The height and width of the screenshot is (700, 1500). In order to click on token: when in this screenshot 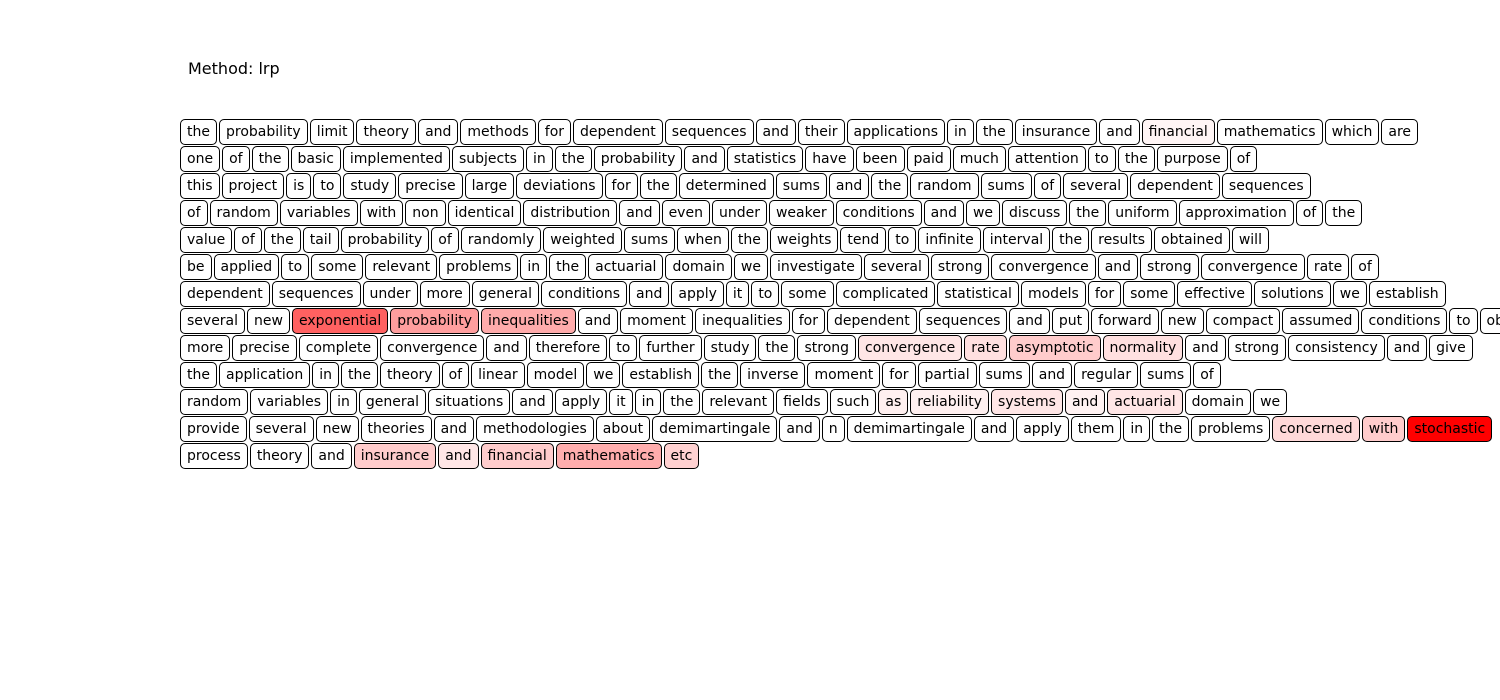, I will do `click(703, 240)`.